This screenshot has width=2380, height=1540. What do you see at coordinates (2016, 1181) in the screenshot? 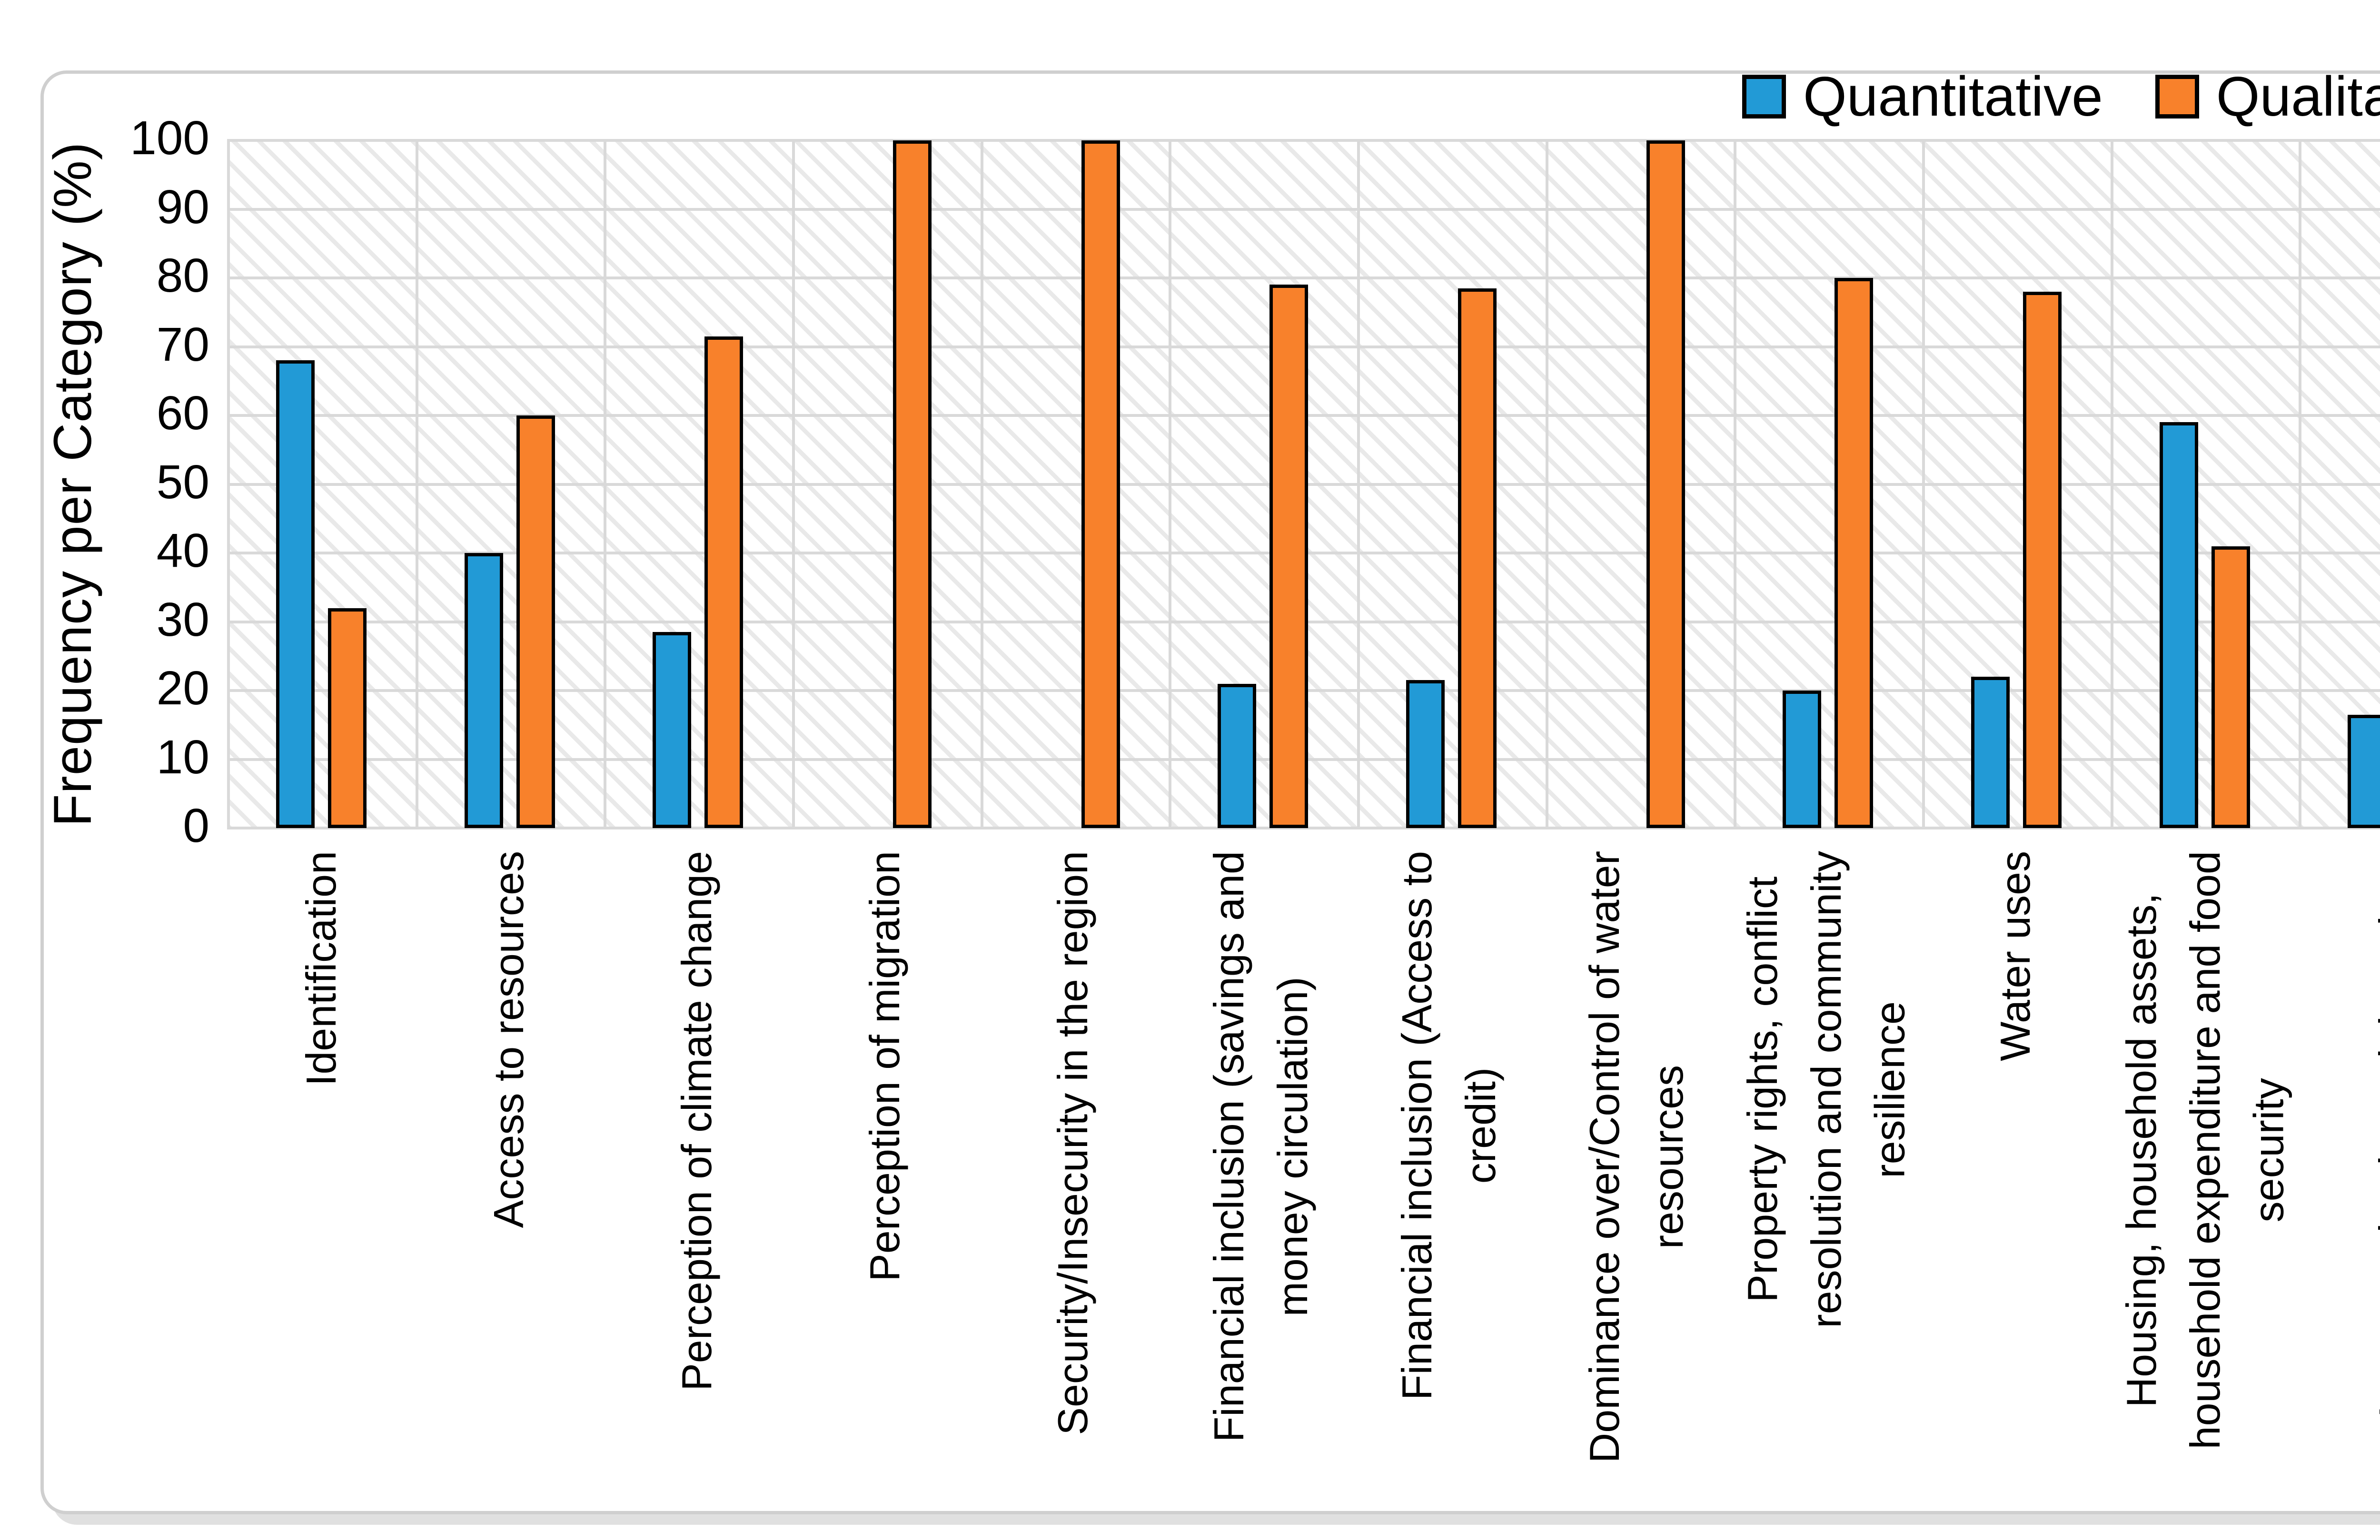
I see `x-label-cell: Water uses` at bounding box center [2016, 1181].